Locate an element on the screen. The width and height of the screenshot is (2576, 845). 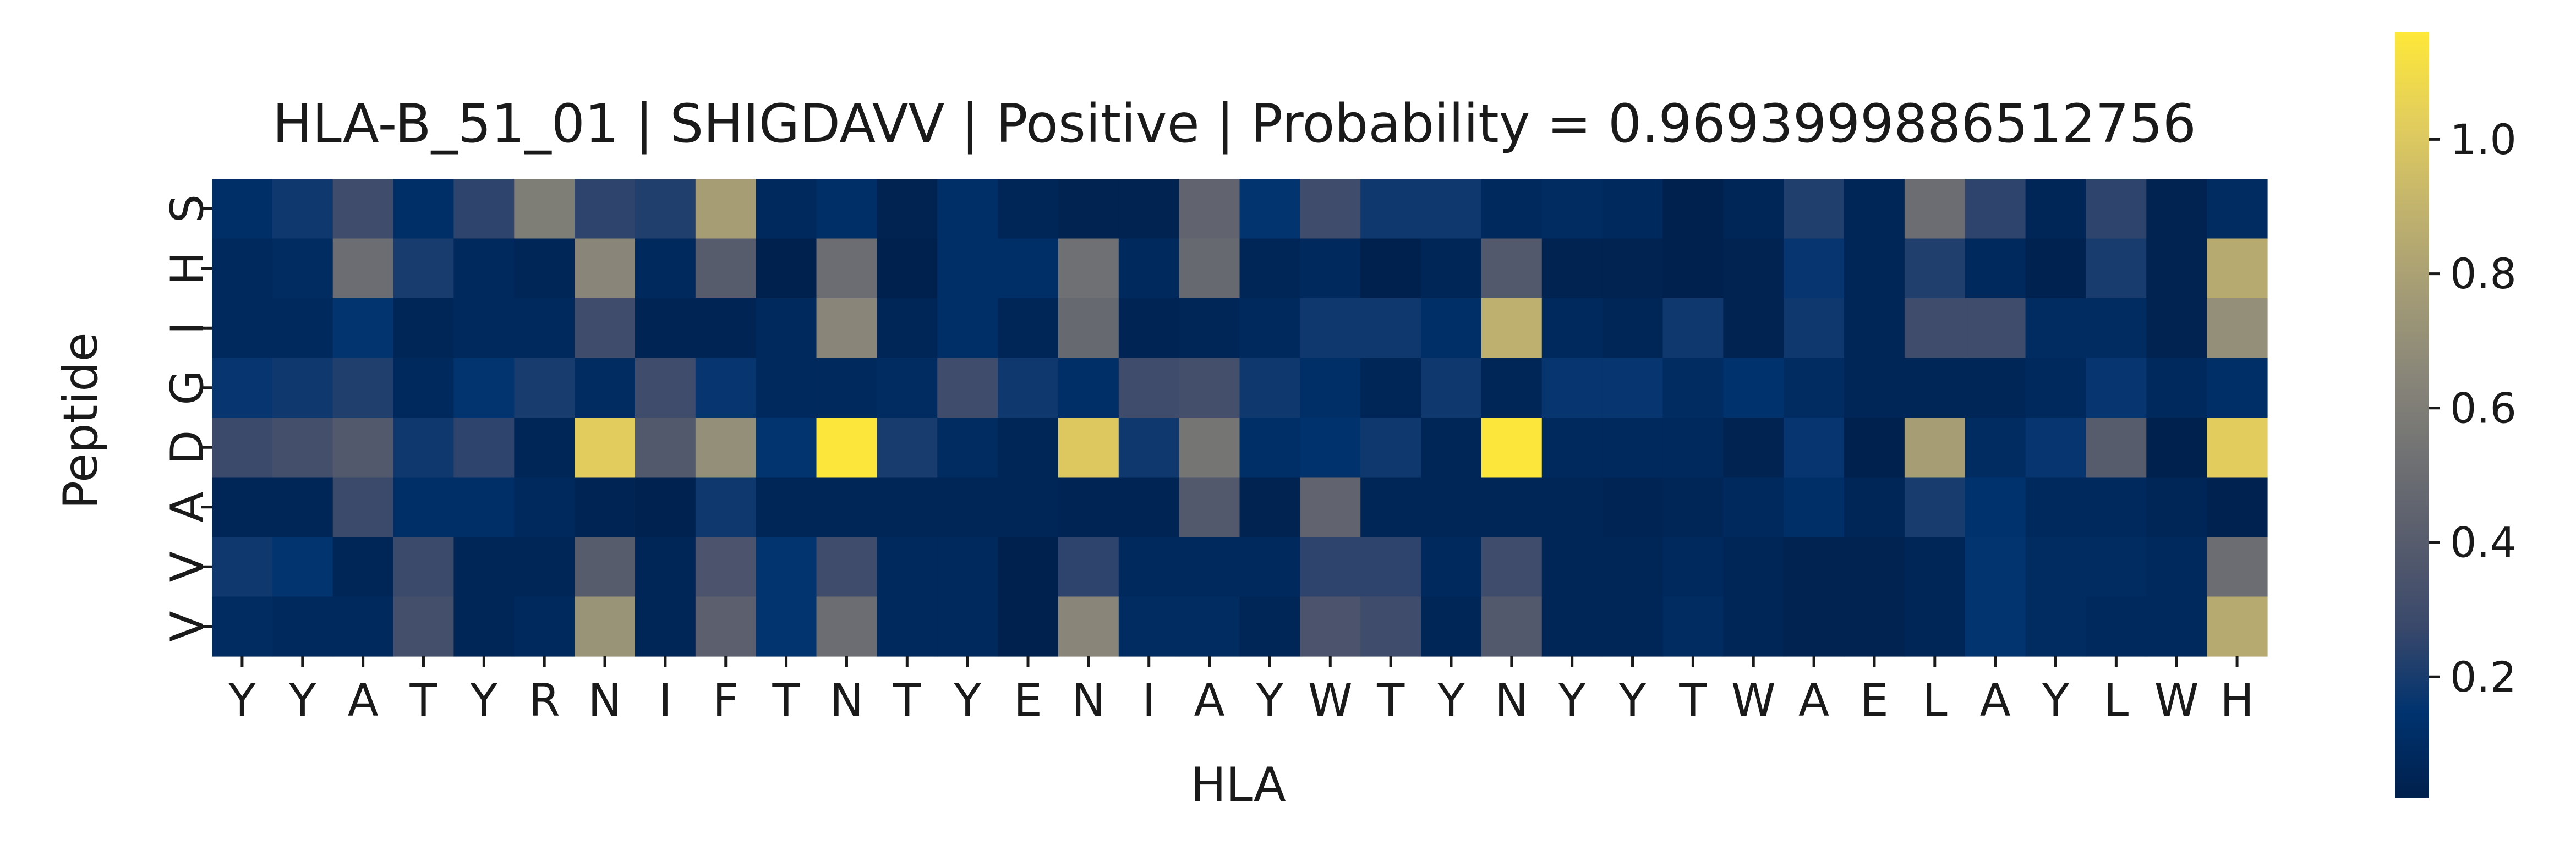
colorbar: 0.2 0.4 0.6 0.8 1.0 is located at coordinates (2456, 415).